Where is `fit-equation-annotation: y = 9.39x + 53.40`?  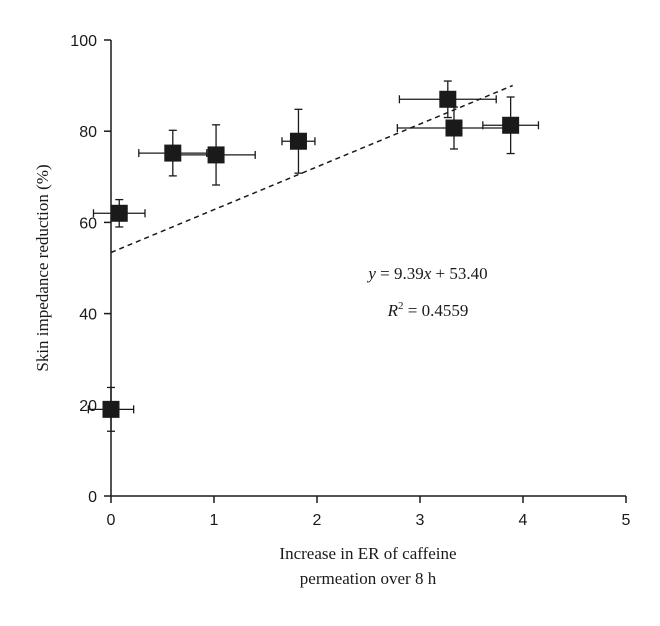
fit-equation-annotation: y = 9.39x + 53.40 is located at coordinates (426, 273).